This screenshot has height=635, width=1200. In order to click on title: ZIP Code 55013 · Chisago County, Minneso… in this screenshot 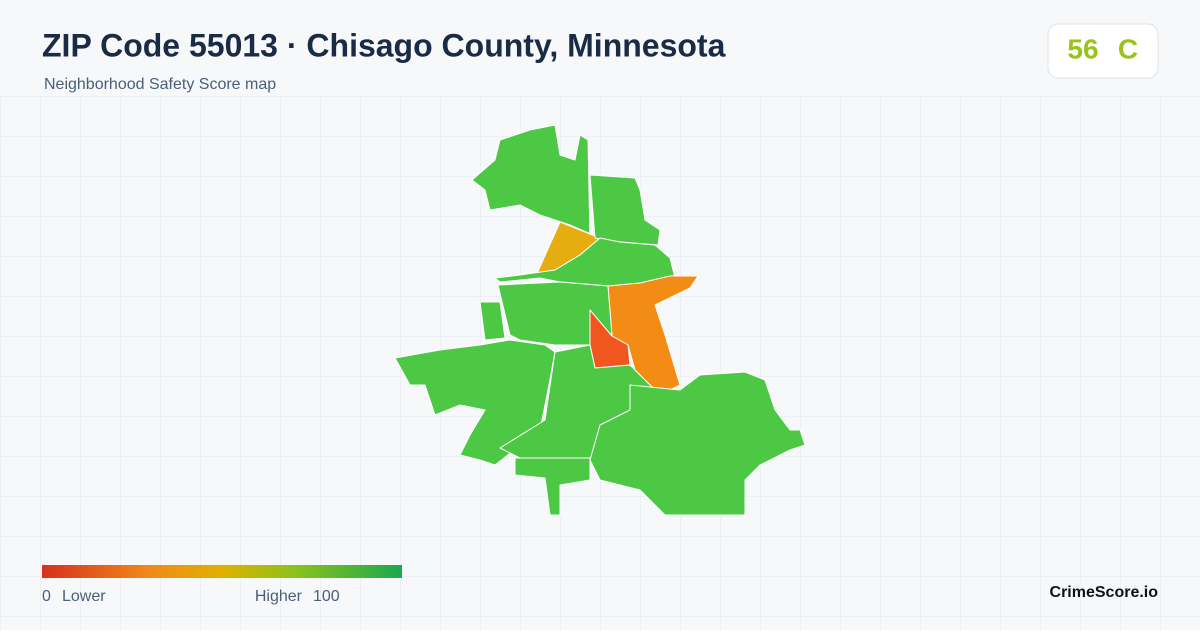, I will do `click(384, 45)`.